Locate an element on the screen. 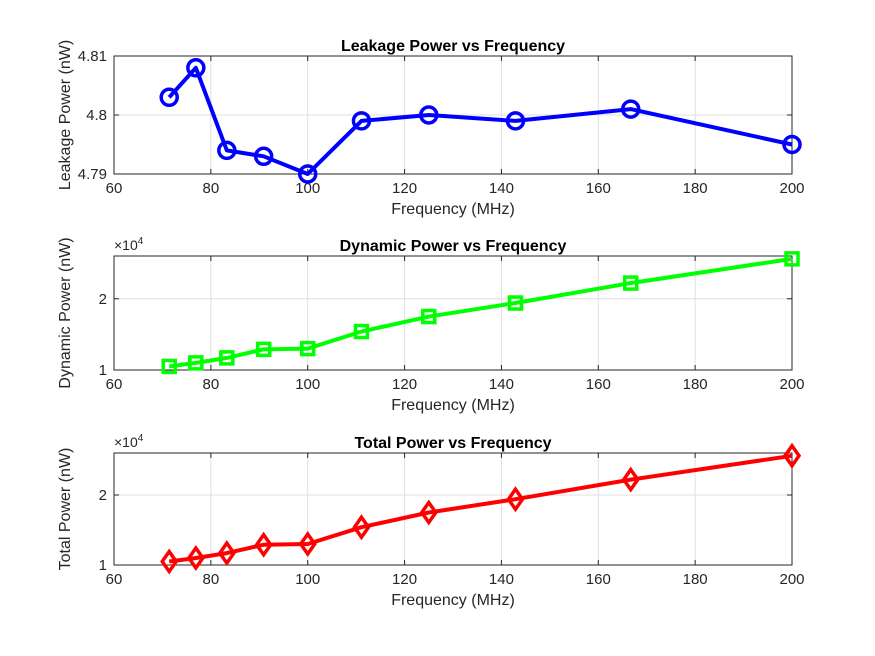 This screenshot has height=656, width=875. dynamic-xtick-label: 100 is located at coordinates (307, 384).